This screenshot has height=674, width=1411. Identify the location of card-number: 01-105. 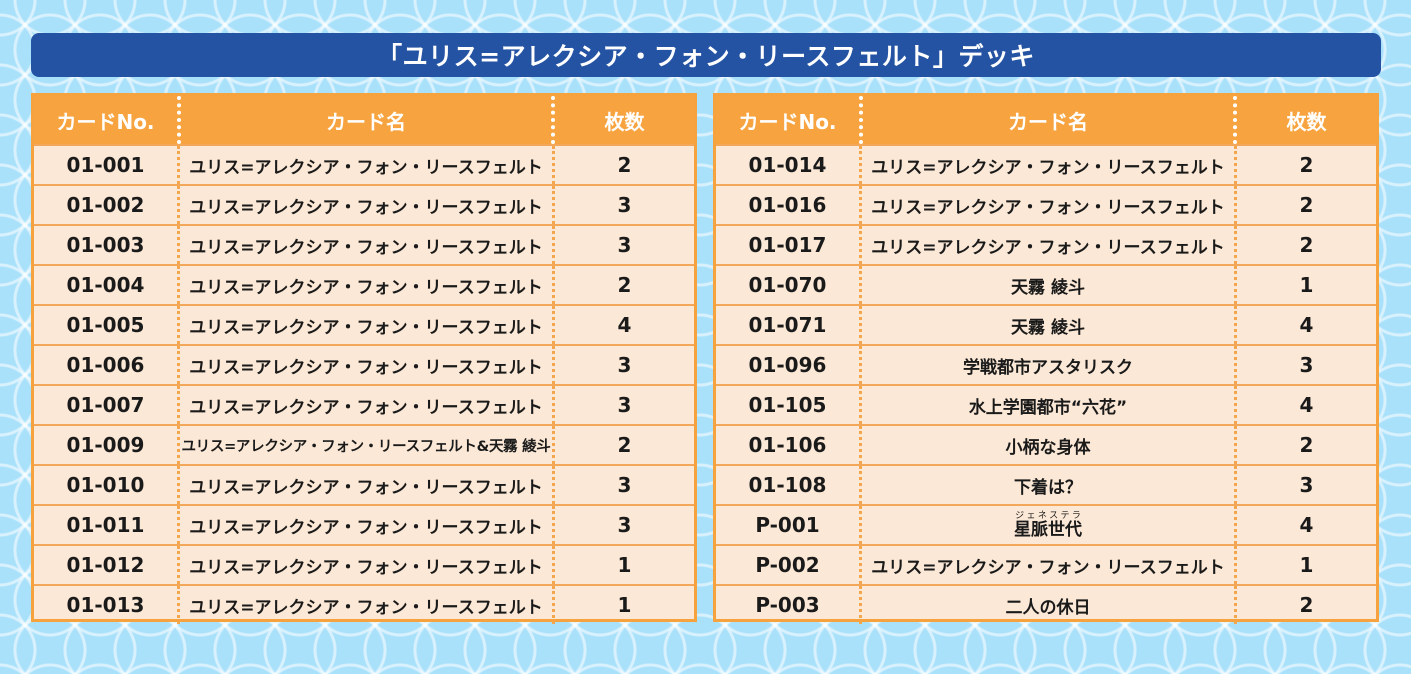
(787, 405).